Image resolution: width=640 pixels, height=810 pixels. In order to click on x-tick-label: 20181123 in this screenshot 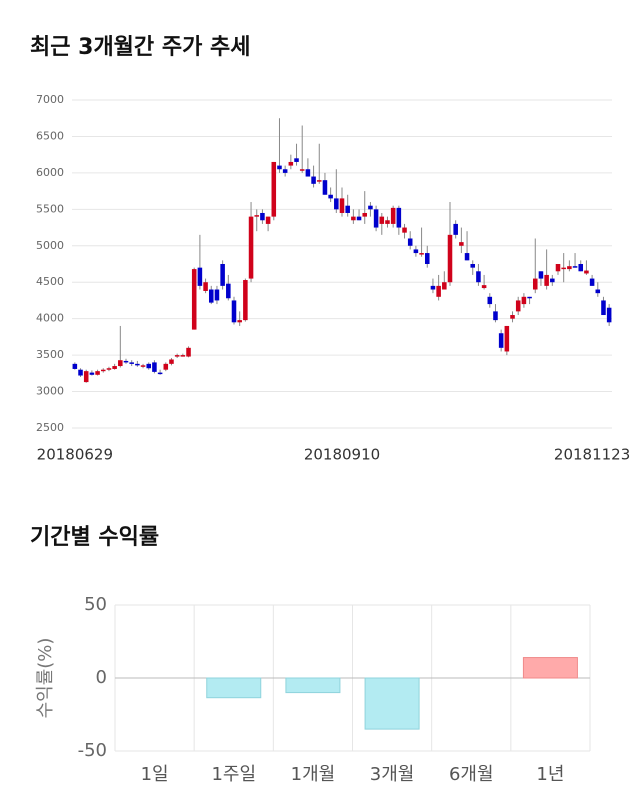, I will do `click(592, 455)`.